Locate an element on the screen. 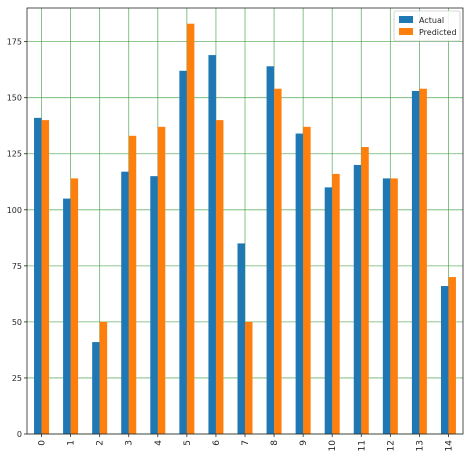  x-tick-label: 4 is located at coordinates (159, 443).